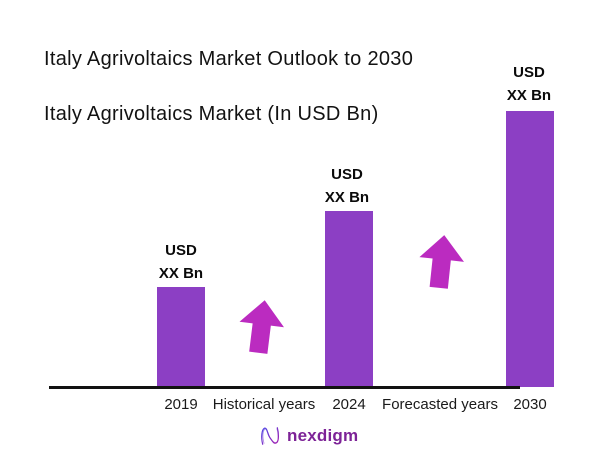  What do you see at coordinates (529, 84) in the screenshot?
I see `bar-value-label-2030: USD XX Bn` at bounding box center [529, 84].